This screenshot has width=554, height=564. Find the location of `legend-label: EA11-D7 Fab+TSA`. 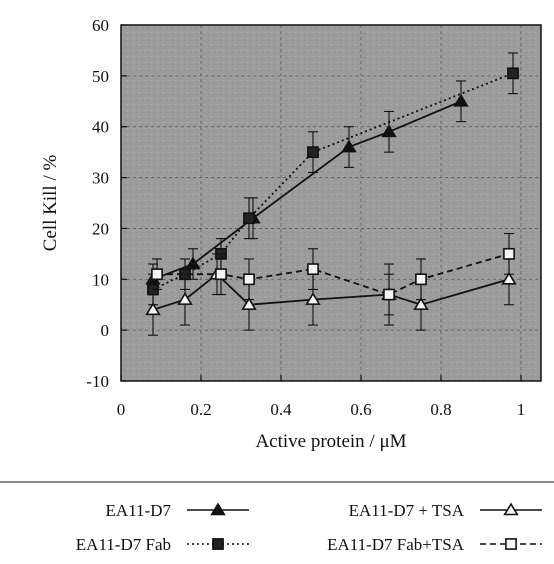

legend-label: EA11-D7 Fab+TSA is located at coordinates (396, 544).